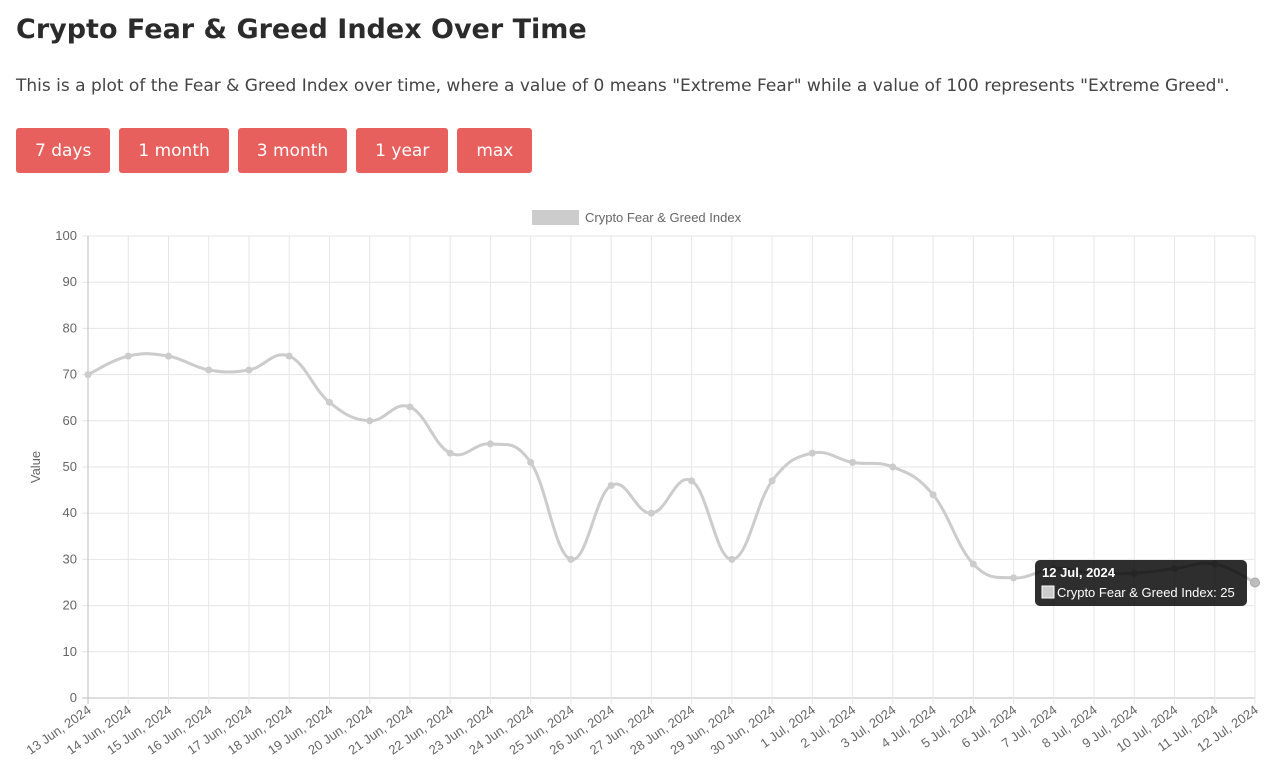 Image resolution: width=1280 pixels, height=777 pixels. What do you see at coordinates (73, 697) in the screenshot?
I see `y-tick-label: 0` at bounding box center [73, 697].